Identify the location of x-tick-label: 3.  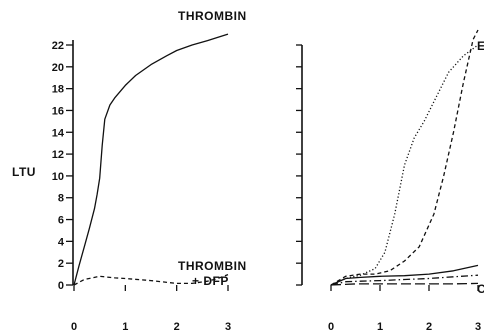
(228, 327).